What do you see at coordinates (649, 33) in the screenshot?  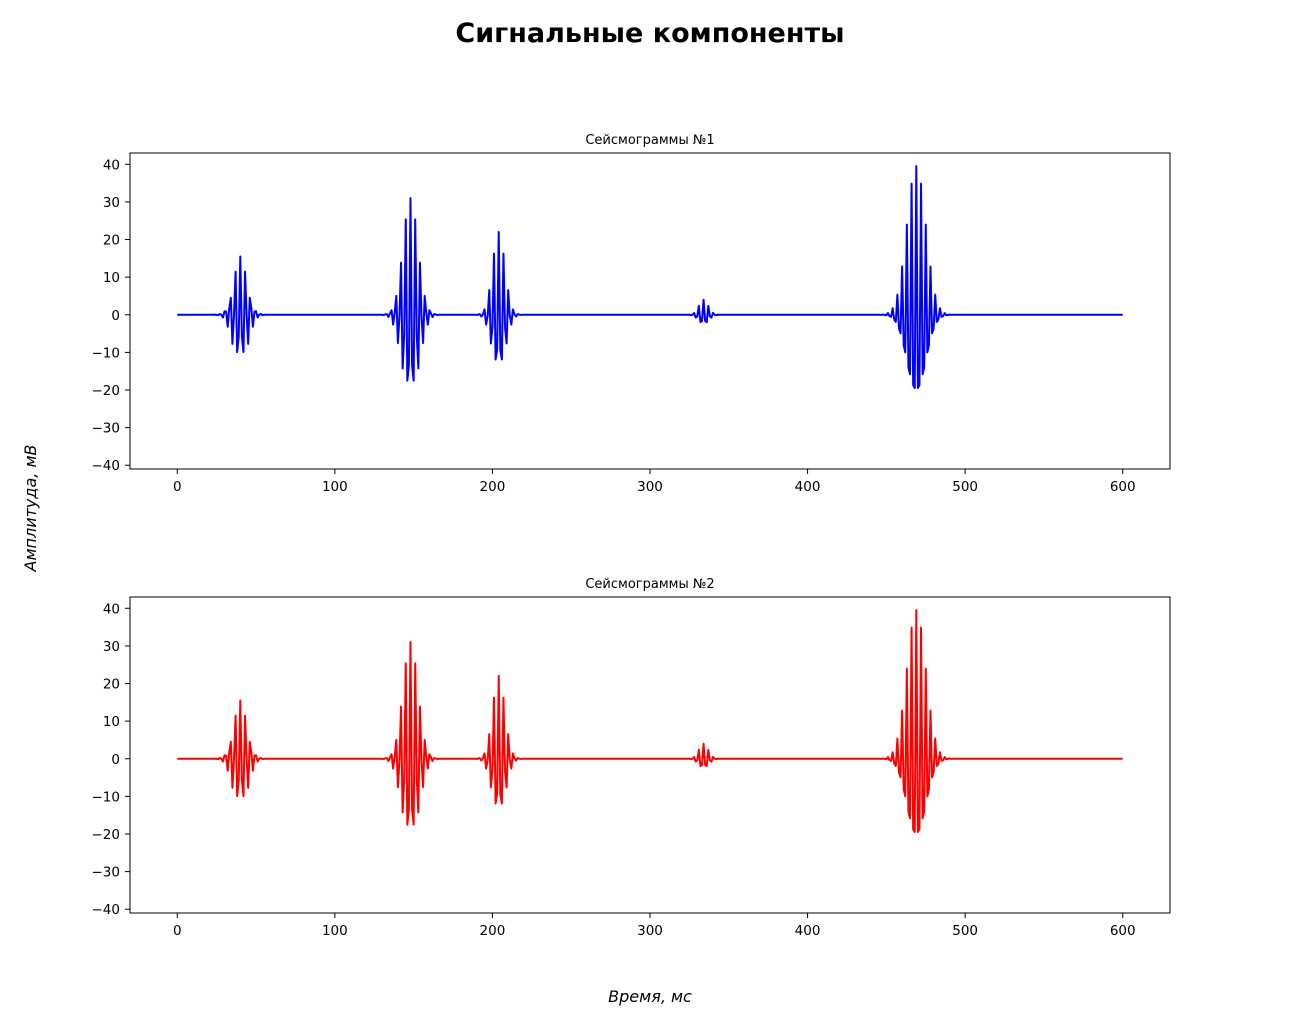 I see `figure-title: Сигнальные компоненты` at bounding box center [649, 33].